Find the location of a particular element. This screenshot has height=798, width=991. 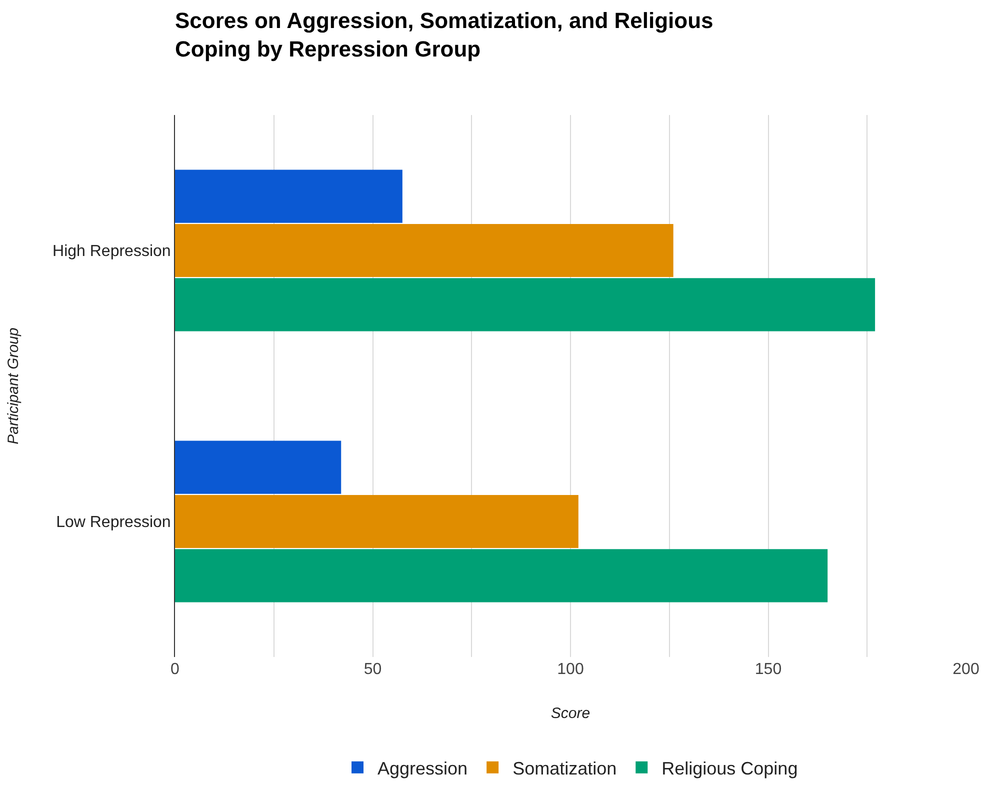

x-tick-label: 50 is located at coordinates (373, 669).